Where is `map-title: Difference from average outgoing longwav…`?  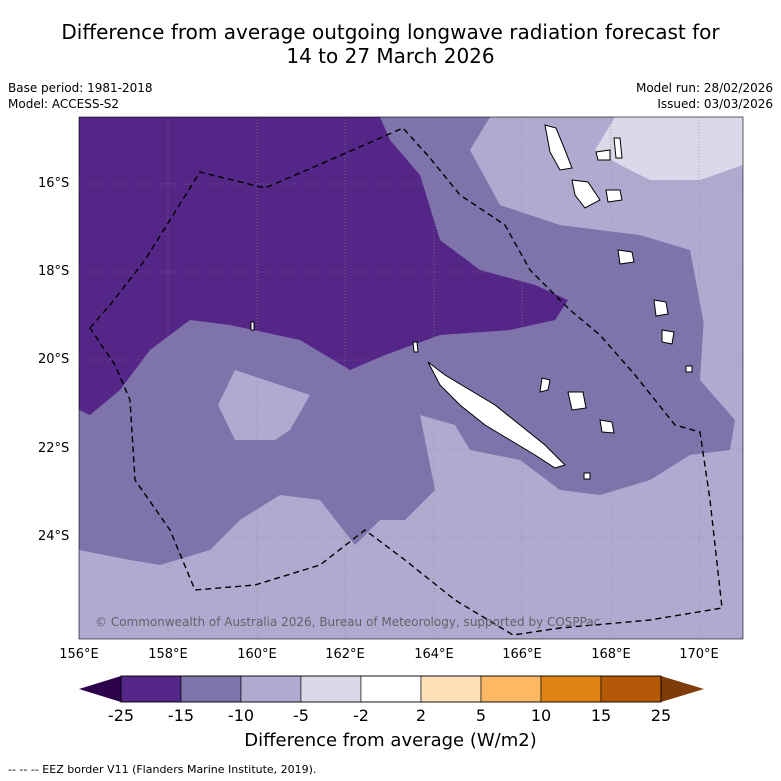 map-title: Difference from average outgoing longwav… is located at coordinates (390, 44).